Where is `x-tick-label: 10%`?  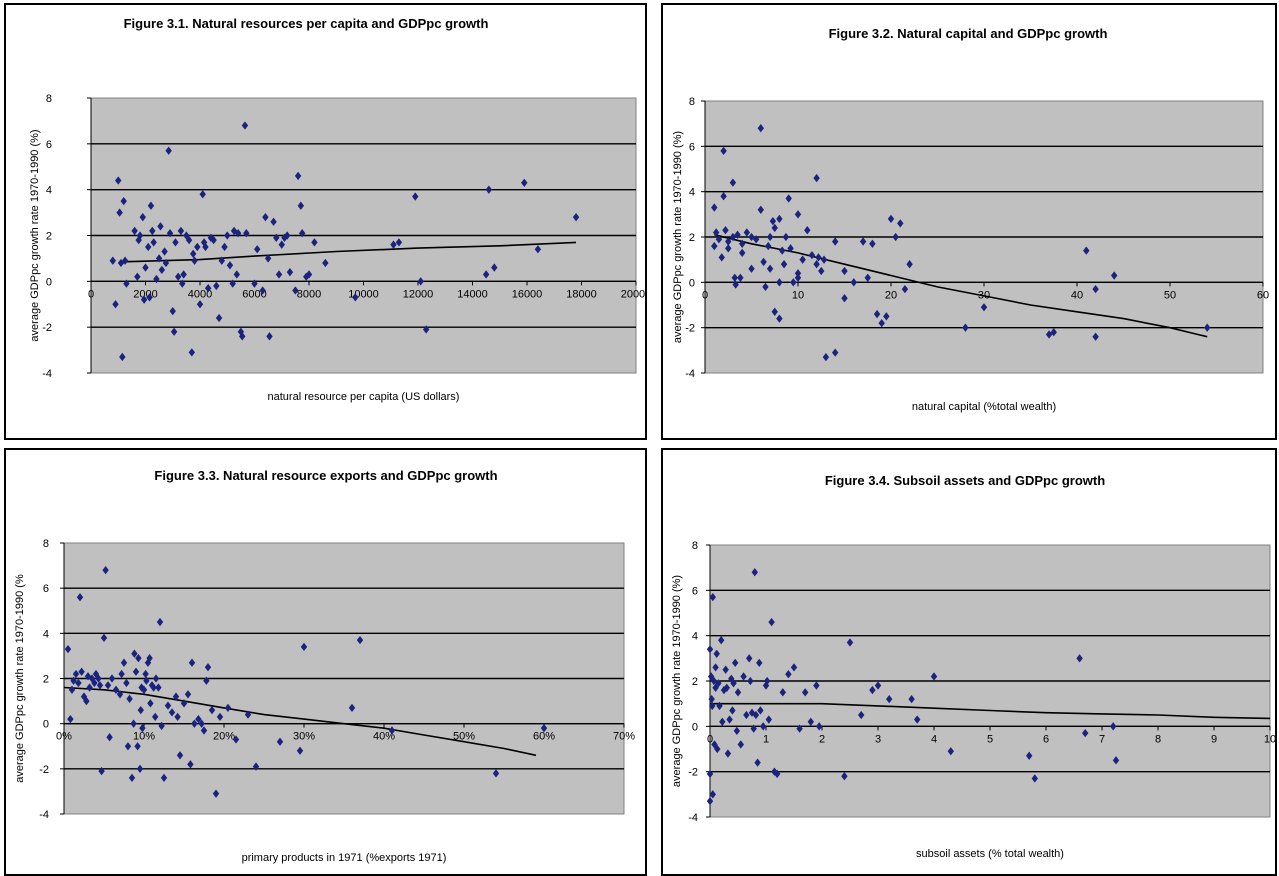
x-tick-label: 10% is located at coordinates (144, 737).